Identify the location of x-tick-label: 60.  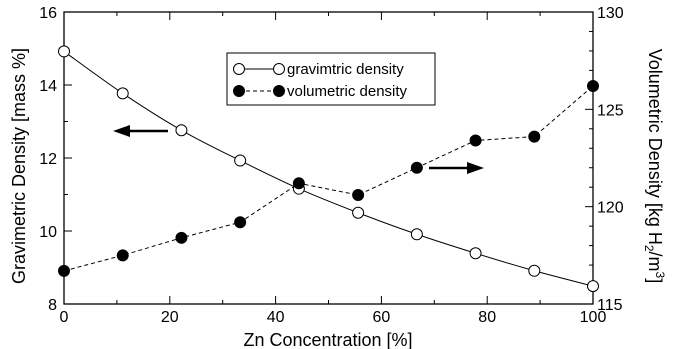
(382, 317).